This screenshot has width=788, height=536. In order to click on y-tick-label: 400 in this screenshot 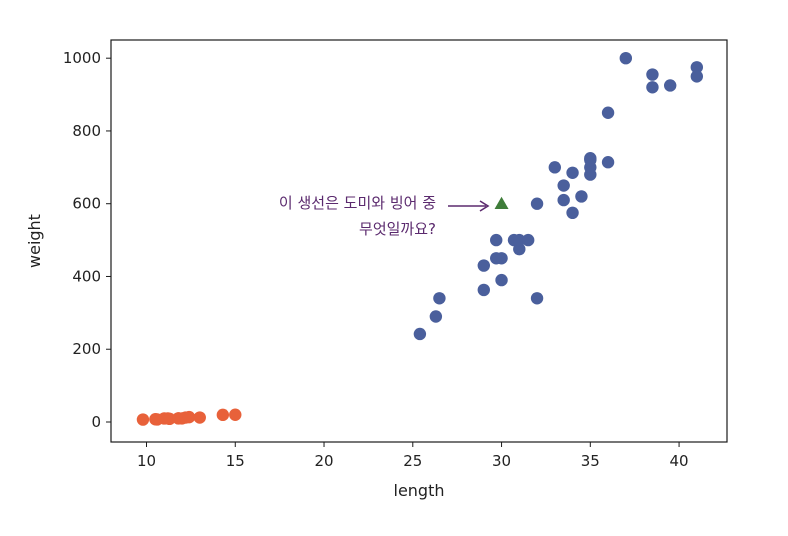, I will do `click(86, 276)`.